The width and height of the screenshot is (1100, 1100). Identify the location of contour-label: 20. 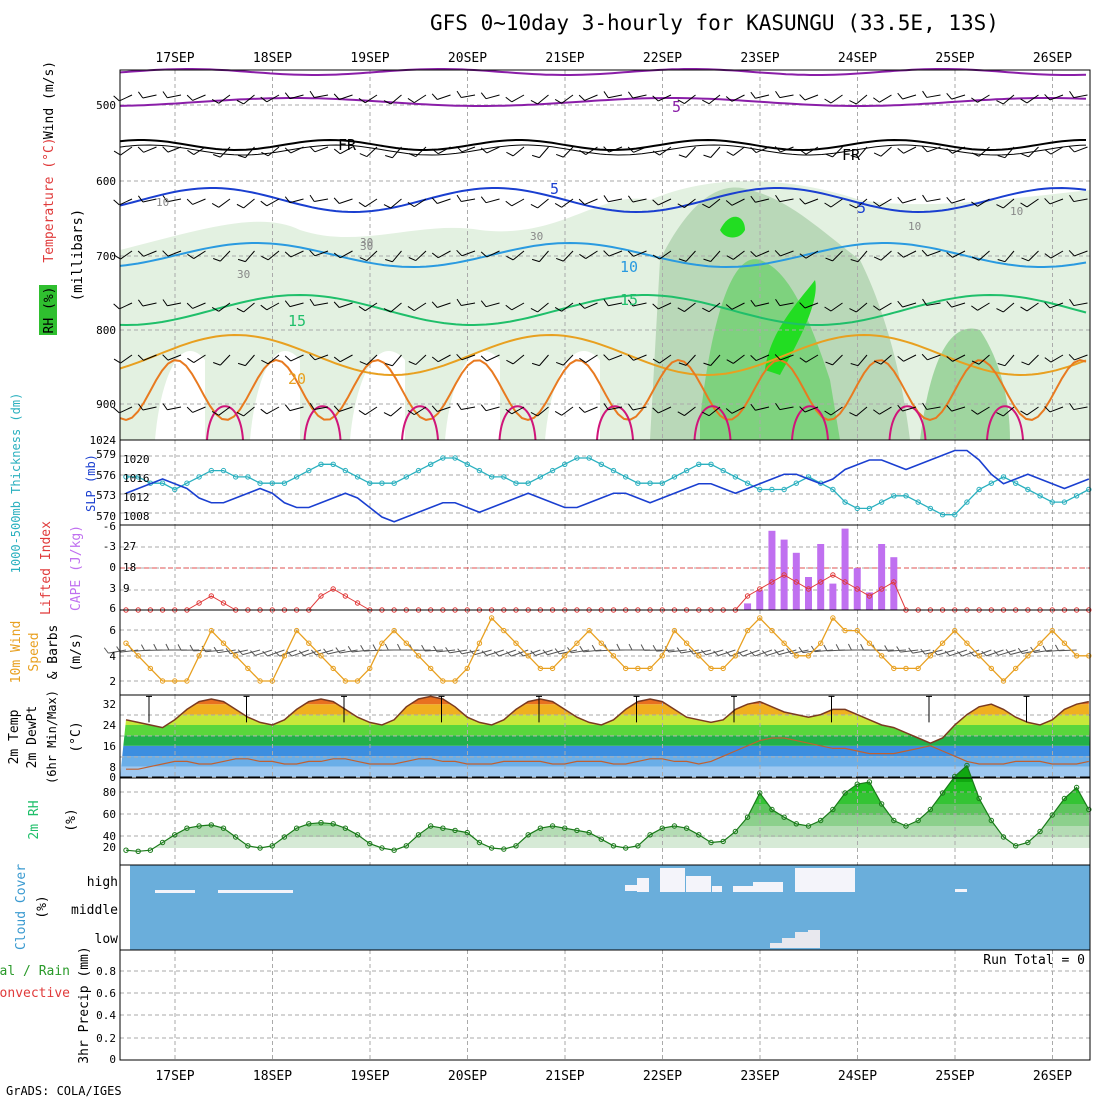
(297, 379).